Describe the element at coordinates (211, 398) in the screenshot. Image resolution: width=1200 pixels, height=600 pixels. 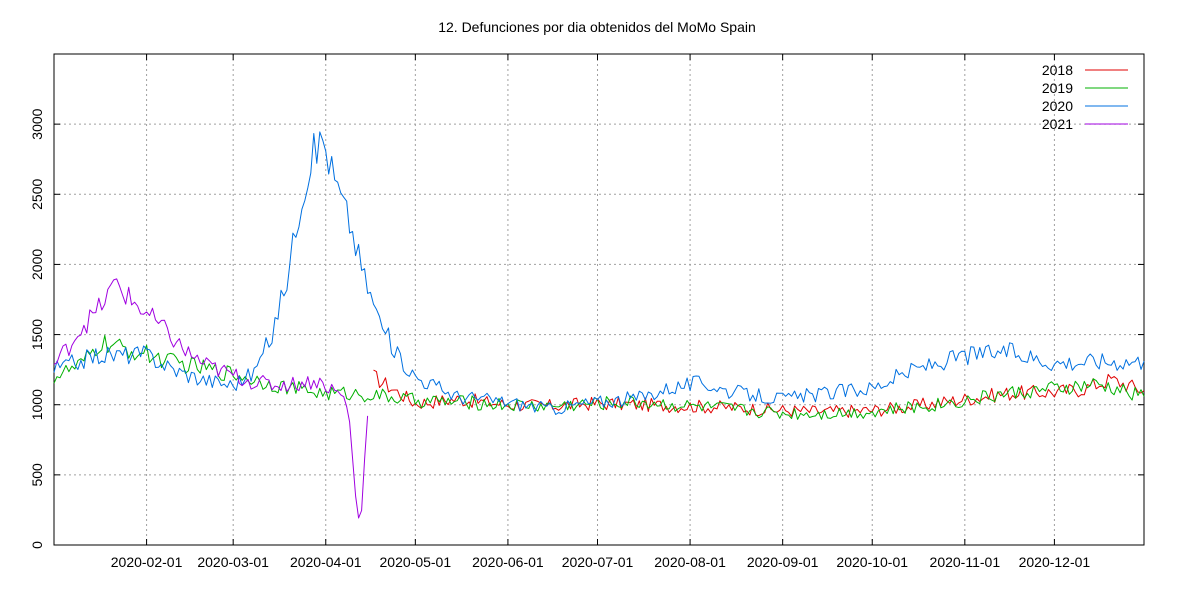
I see `series-line-2021` at that location.